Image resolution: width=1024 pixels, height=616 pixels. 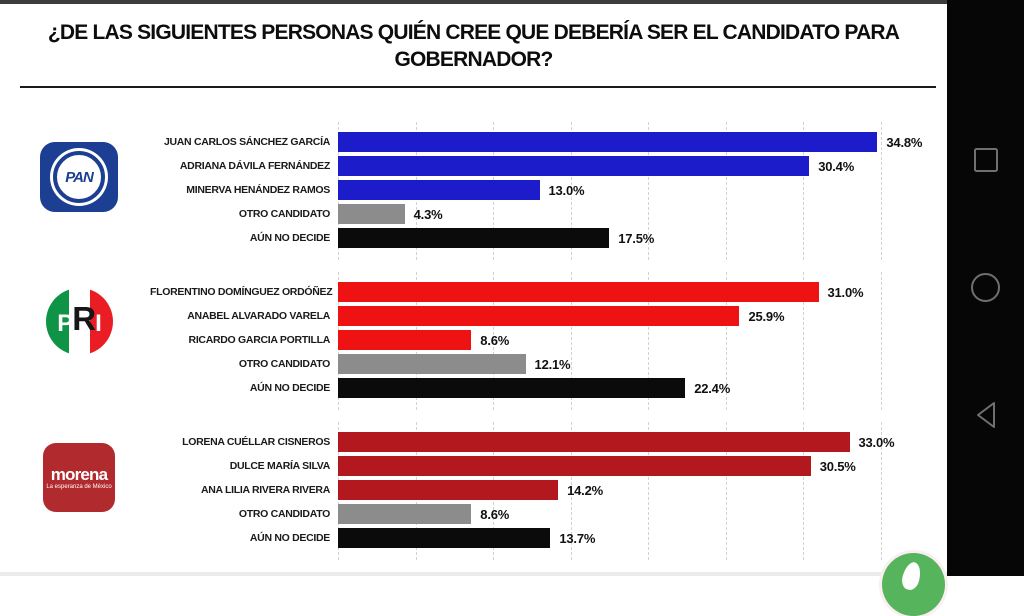 I want to click on bar-row: OTRO CANDIDATO 4.3%, so click(x=548, y=214).